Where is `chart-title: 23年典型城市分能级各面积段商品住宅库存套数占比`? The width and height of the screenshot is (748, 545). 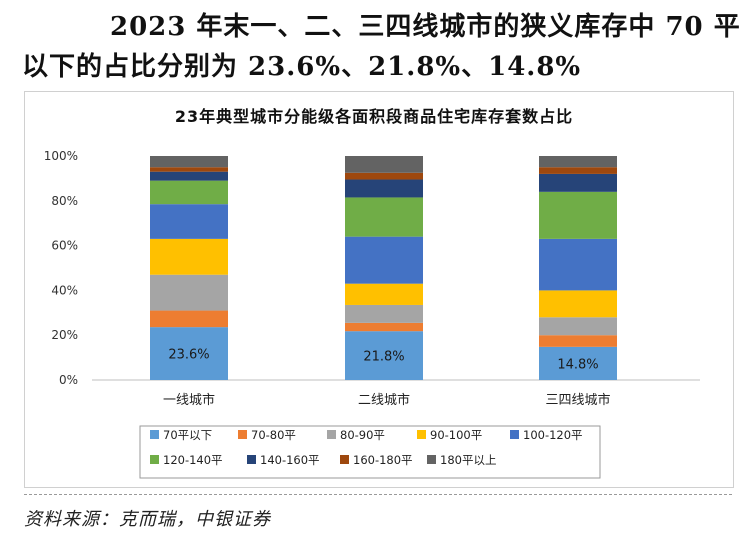 chart-title: 23年典型城市分能级各面积段商品住宅库存套数占比 is located at coordinates (374, 116).